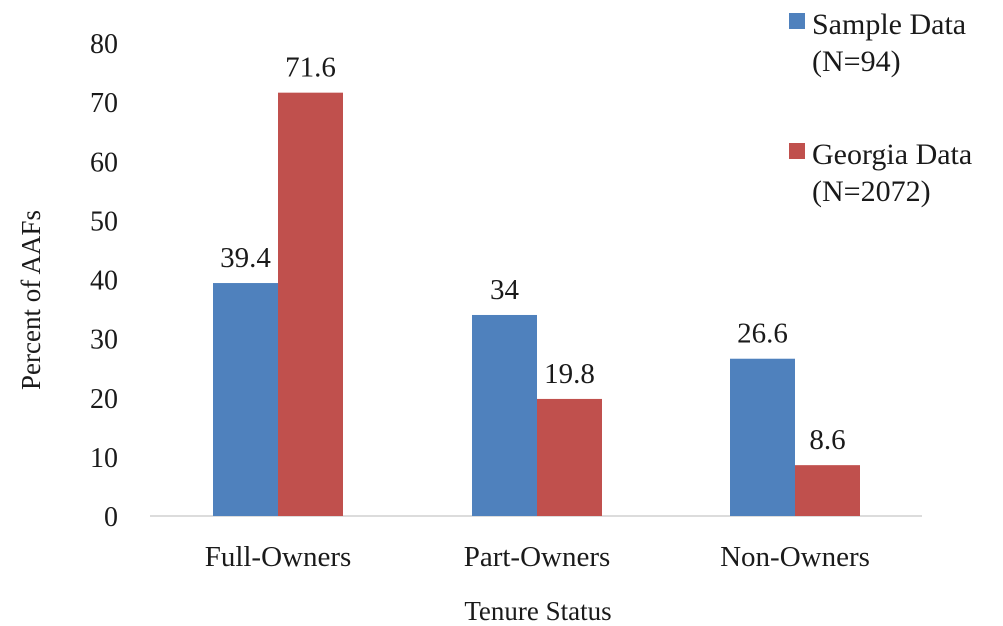 Image resolution: width=1003 pixels, height=626 pixels. Describe the element at coordinates (537, 611) in the screenshot. I see `x-axis-title: Tenure Status` at that location.